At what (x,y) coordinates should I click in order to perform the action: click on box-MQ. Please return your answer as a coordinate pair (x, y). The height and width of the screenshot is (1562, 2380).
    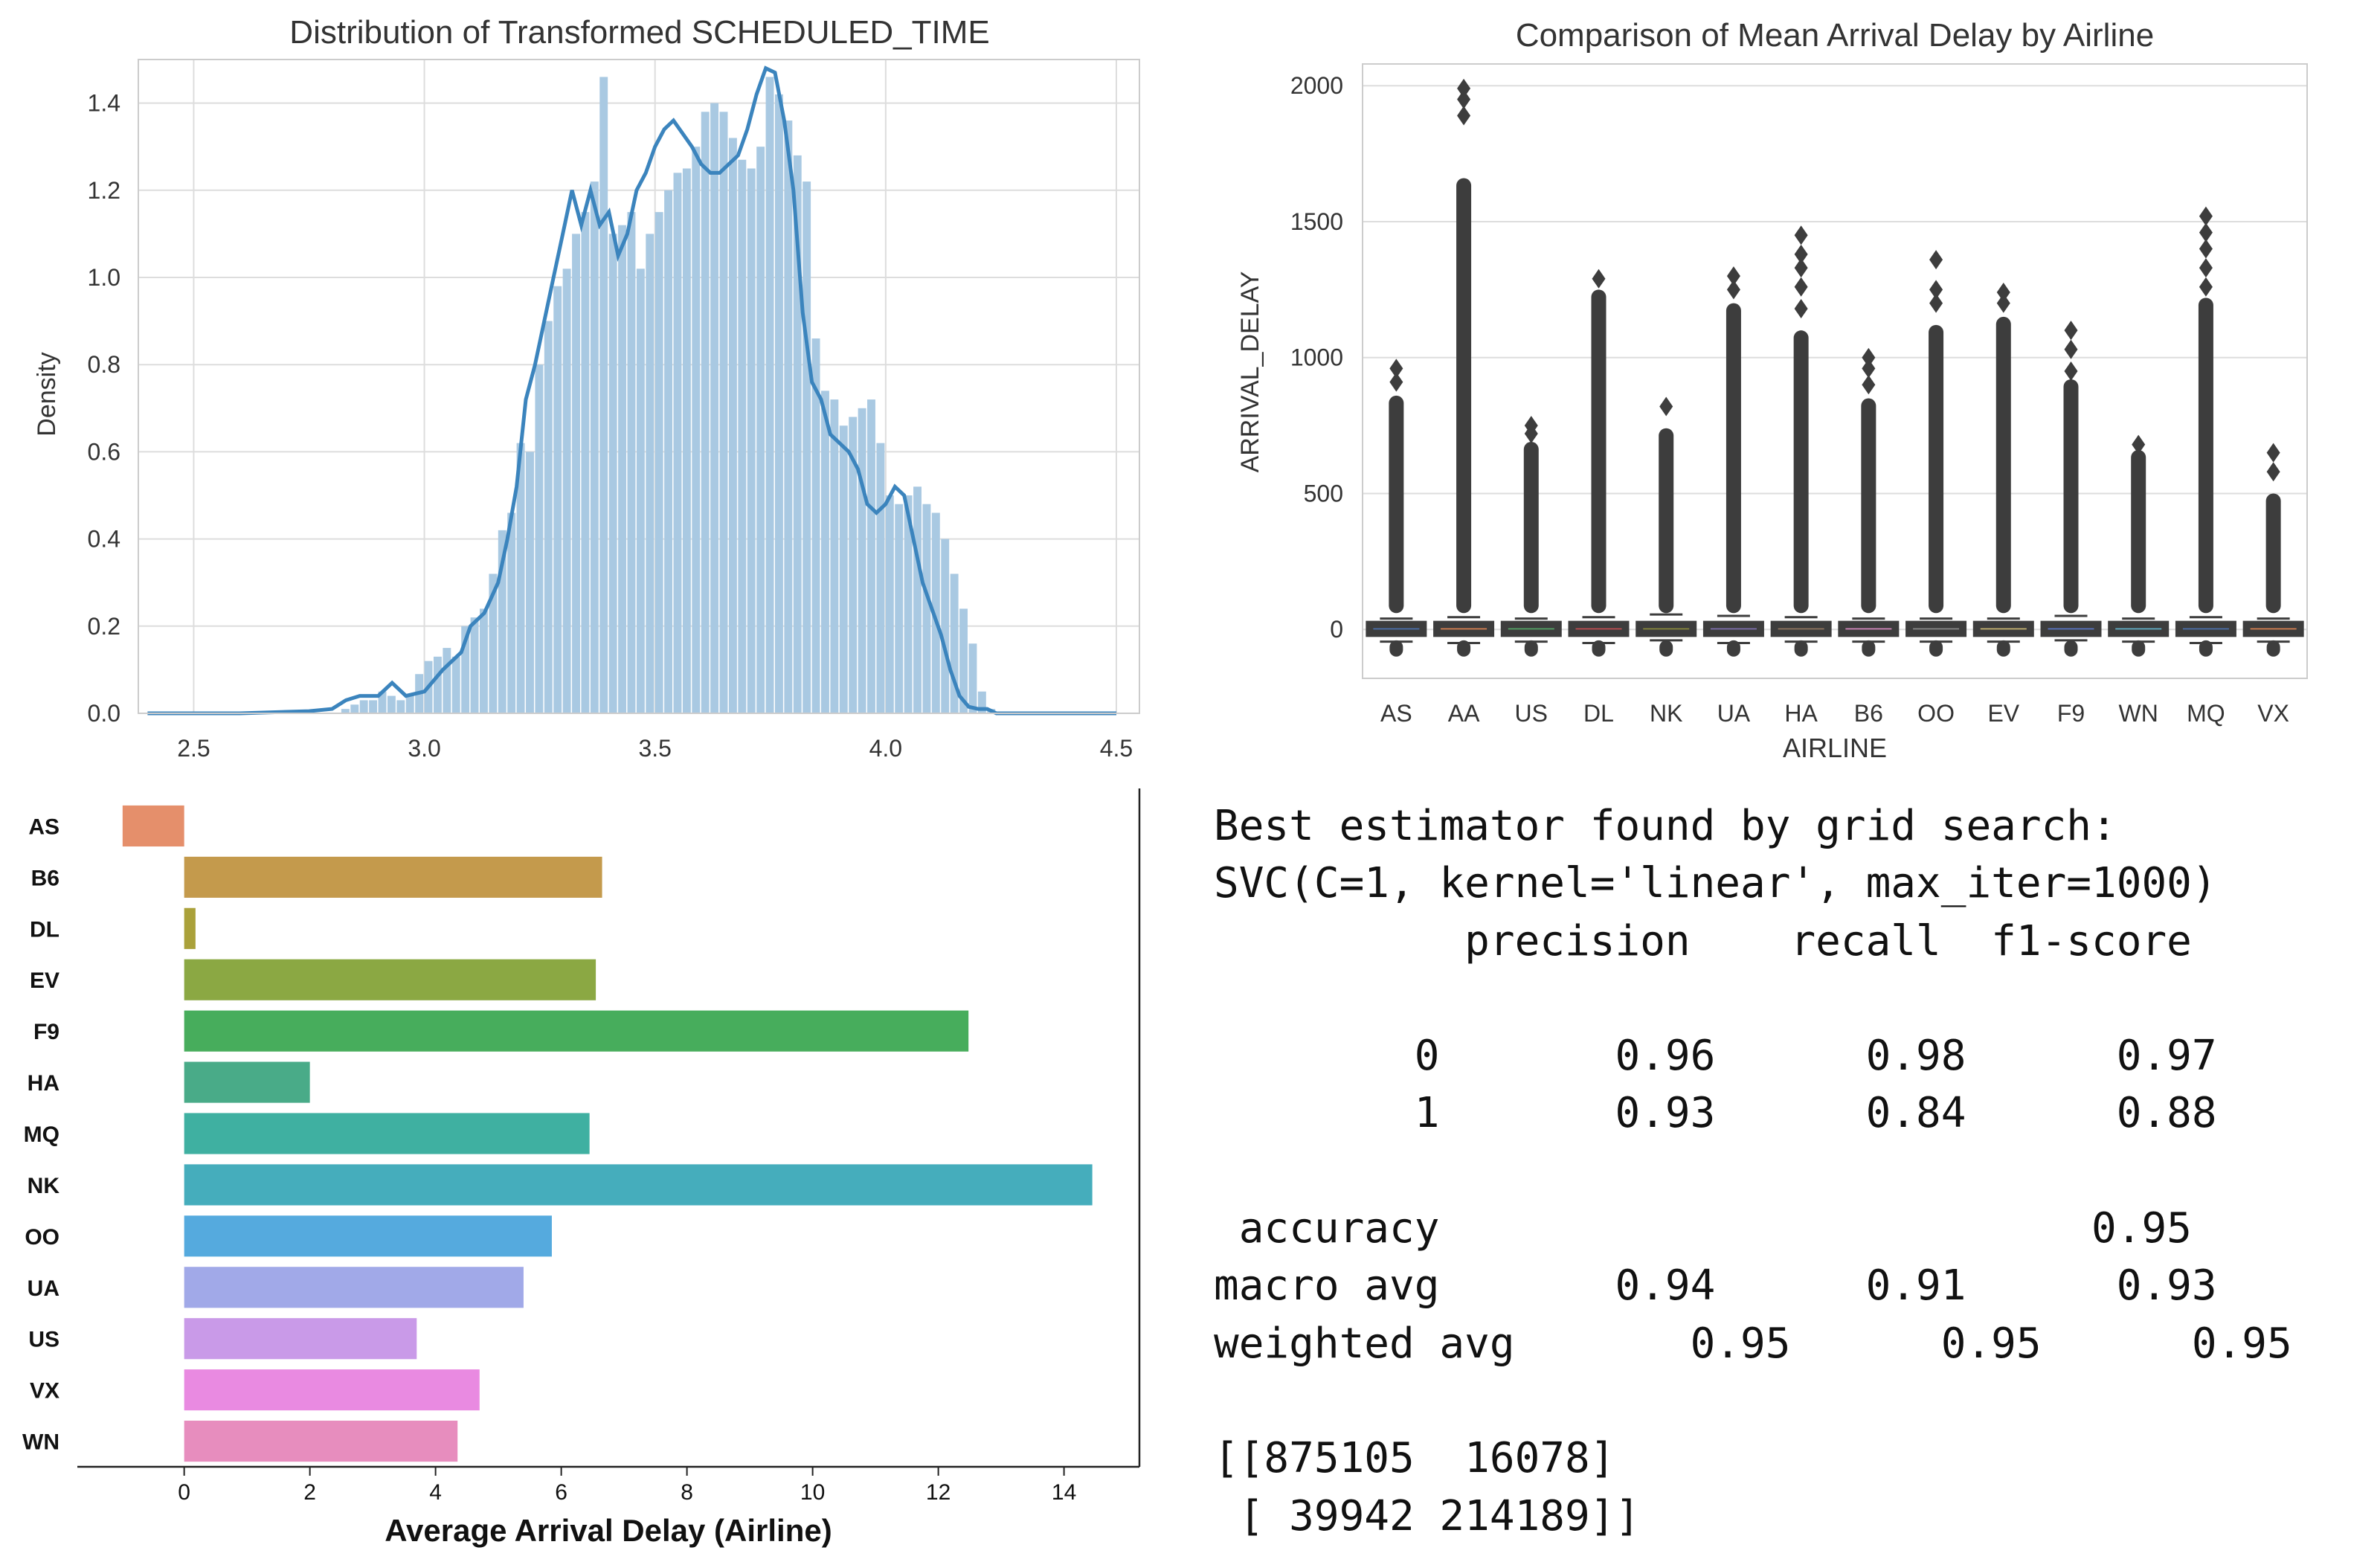
    Looking at the image, I should click on (2206, 431).